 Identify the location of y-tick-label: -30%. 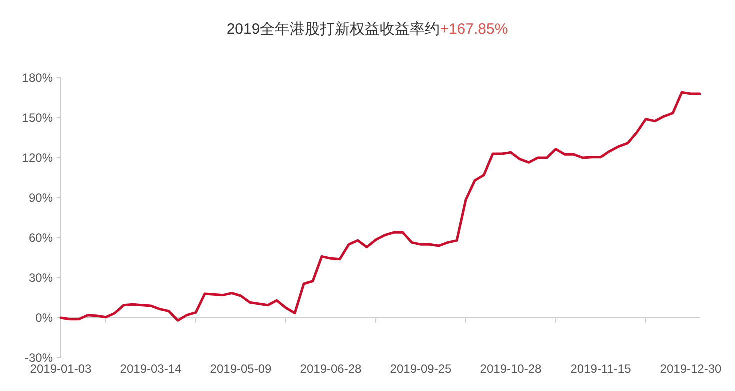
(39, 358).